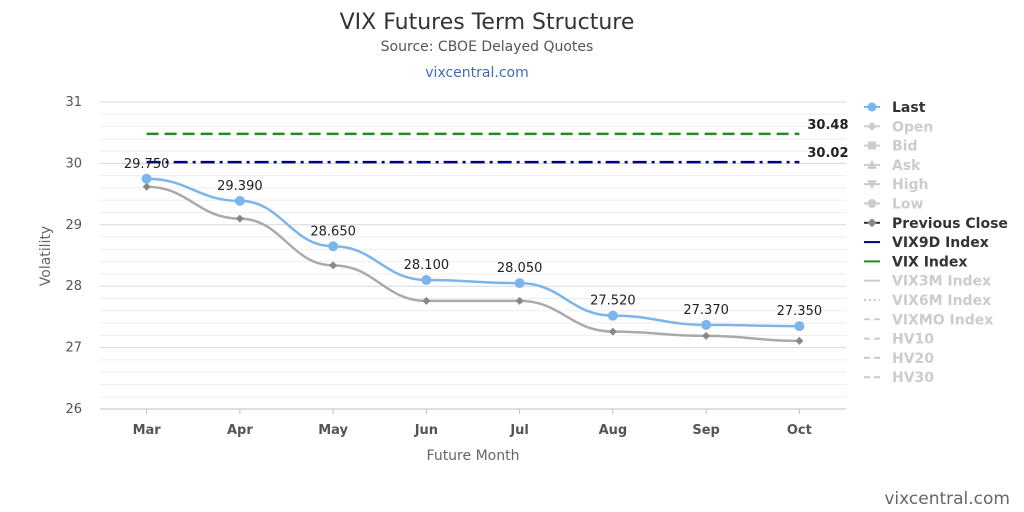 This screenshot has width=1024, height=512. I want to click on legend-label: Open, so click(912, 127).